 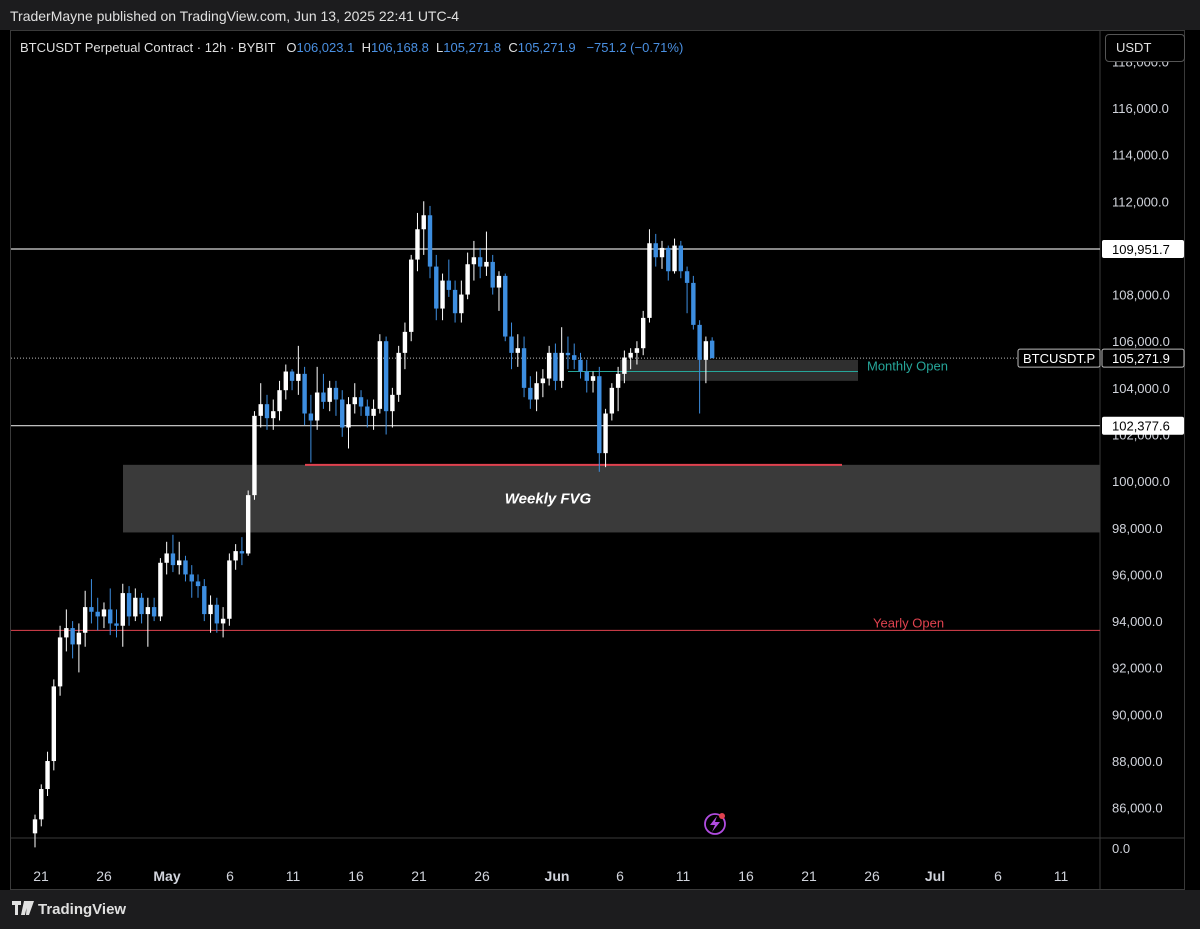 I want to click on legend-high: 106,168.8, so click(x=399, y=47).